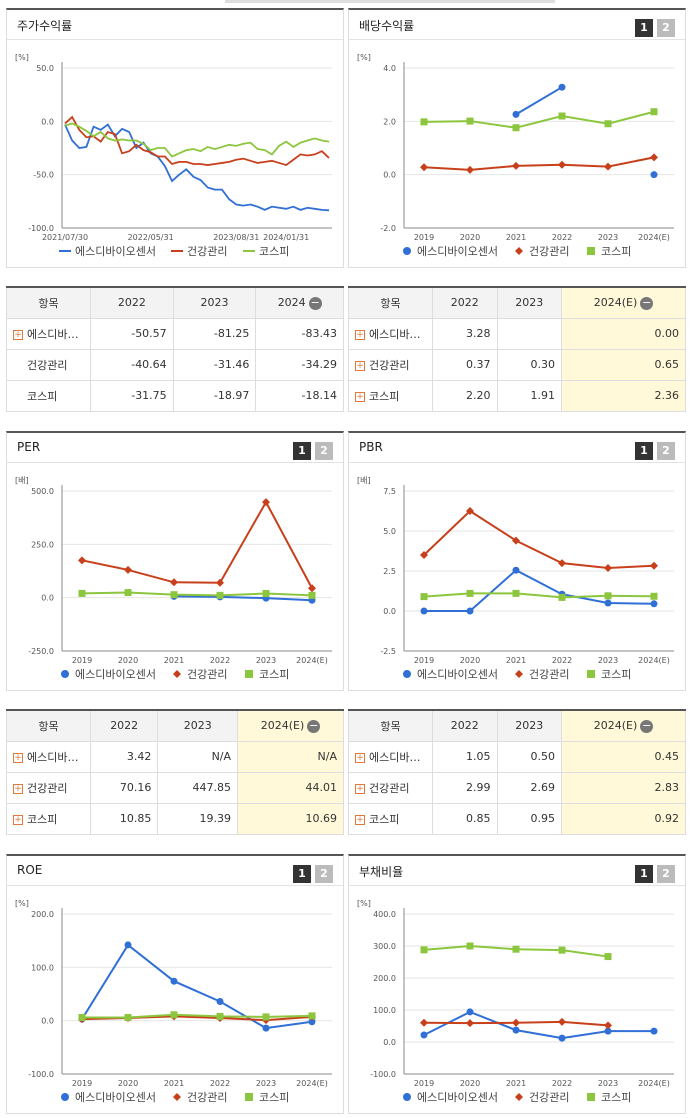  Describe the element at coordinates (424, 237) in the screenshot. I see `x-tick-label: 2019` at that location.